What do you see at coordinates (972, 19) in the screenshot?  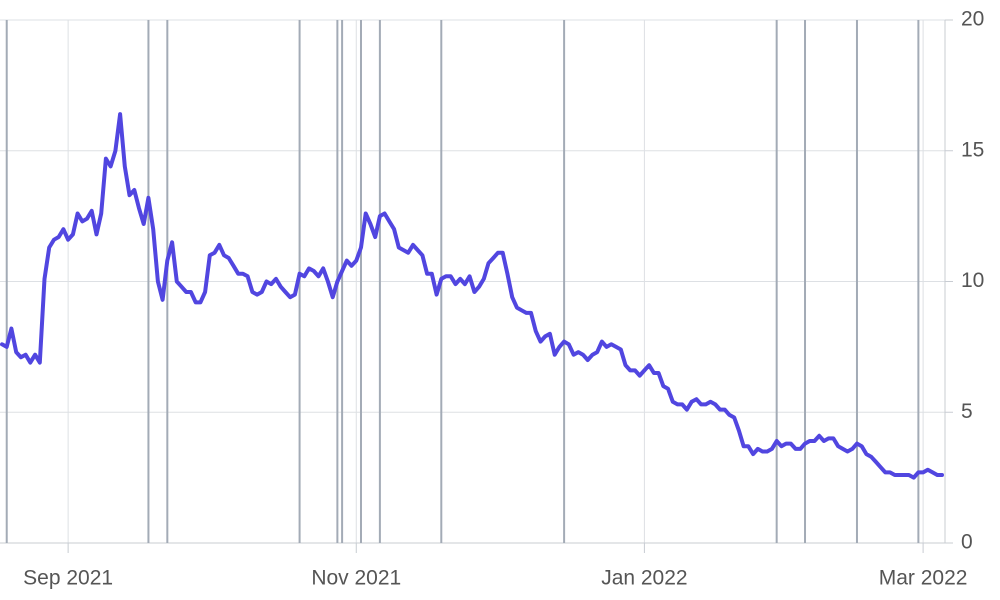 I see `y-tick-label: 20` at bounding box center [972, 19].